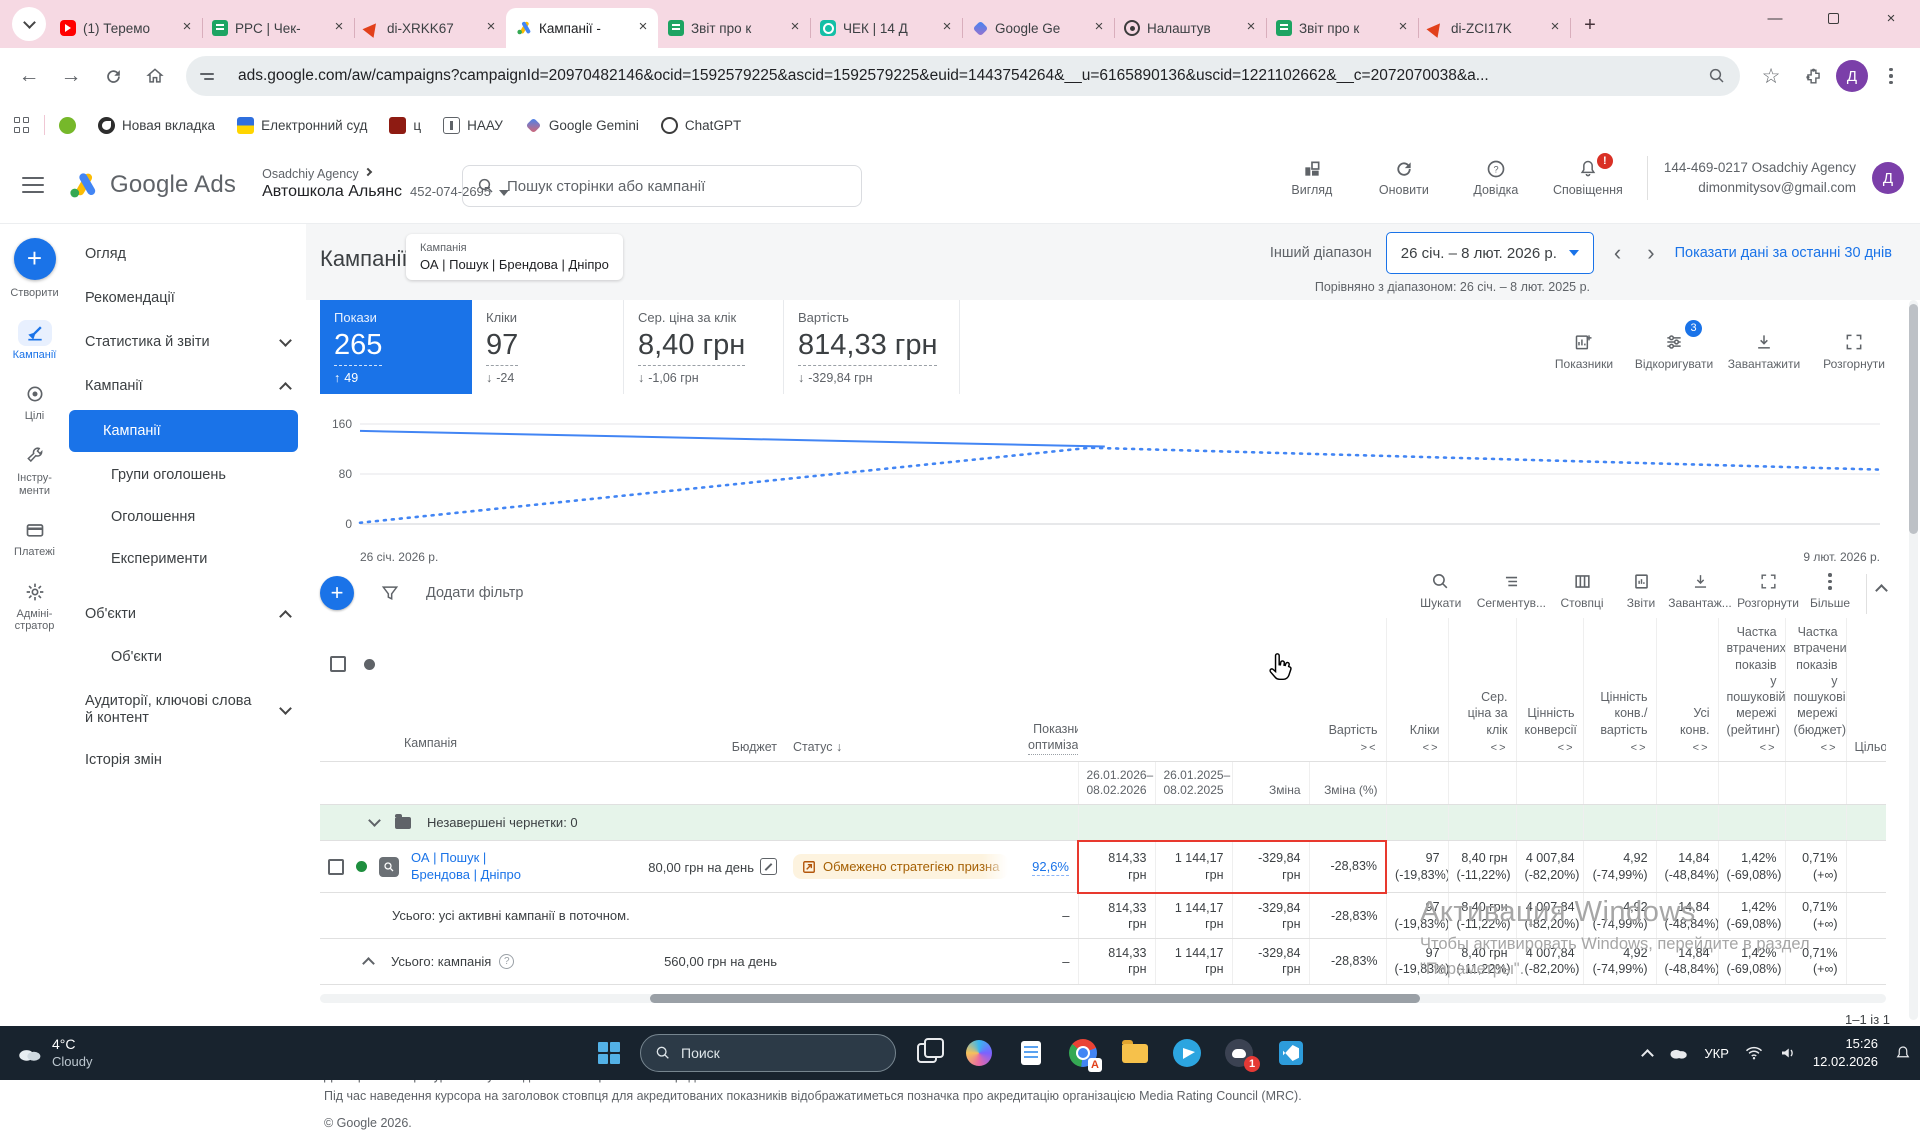 The width and height of the screenshot is (1920, 1134). I want to click on campaign-filter-chip: Кампанія ОА | Пошук | Брендова | Дніпро, so click(514, 257).